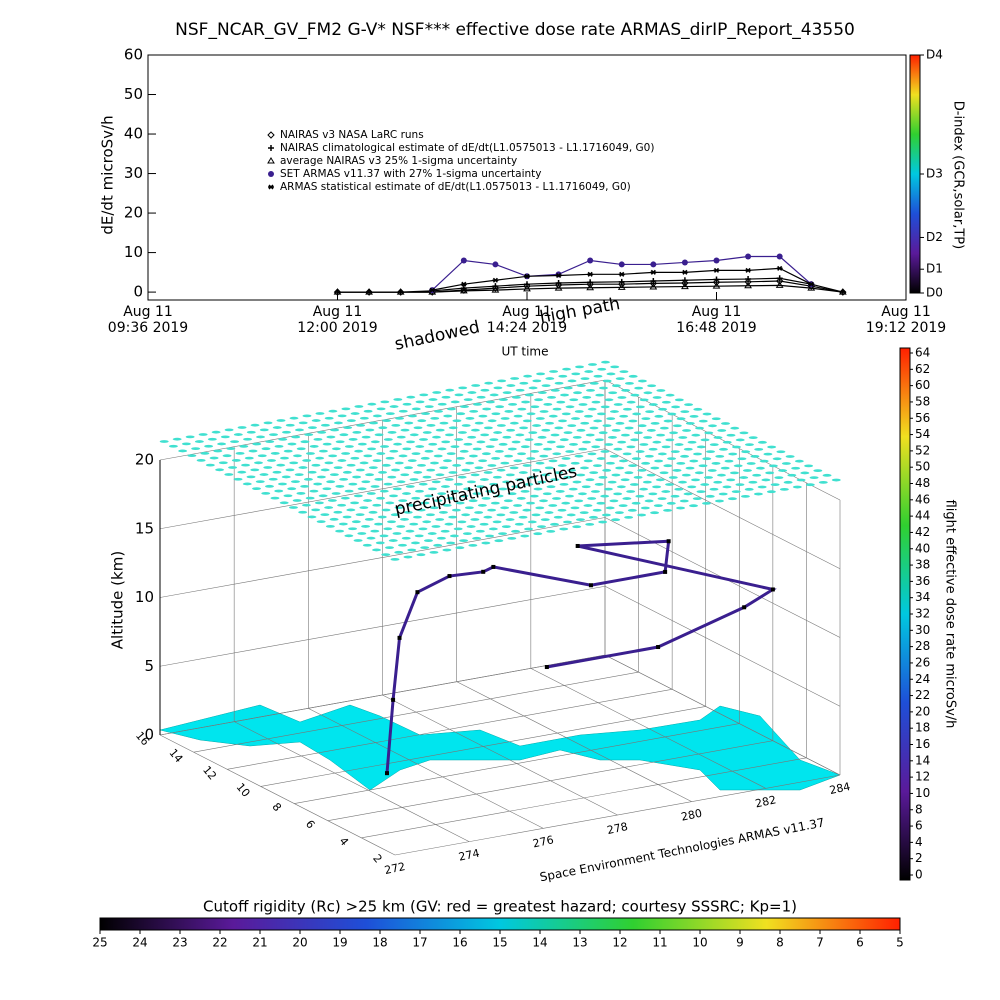 The width and height of the screenshot is (1000, 1000). What do you see at coordinates (133, 134) in the screenshot?
I see `y-tick-label: 40` at bounding box center [133, 134].